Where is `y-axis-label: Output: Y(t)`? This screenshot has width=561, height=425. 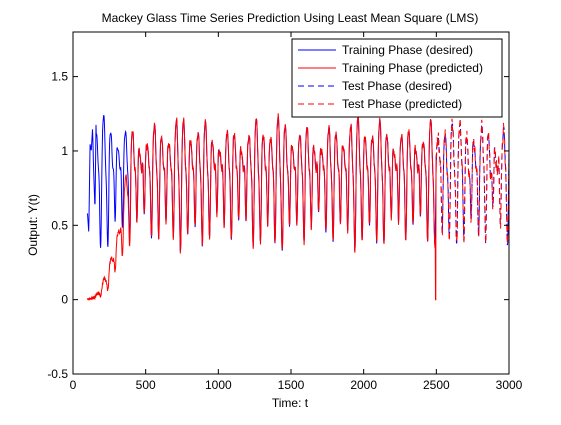 y-axis-label: Output: Y(t) is located at coordinates (33, 225).